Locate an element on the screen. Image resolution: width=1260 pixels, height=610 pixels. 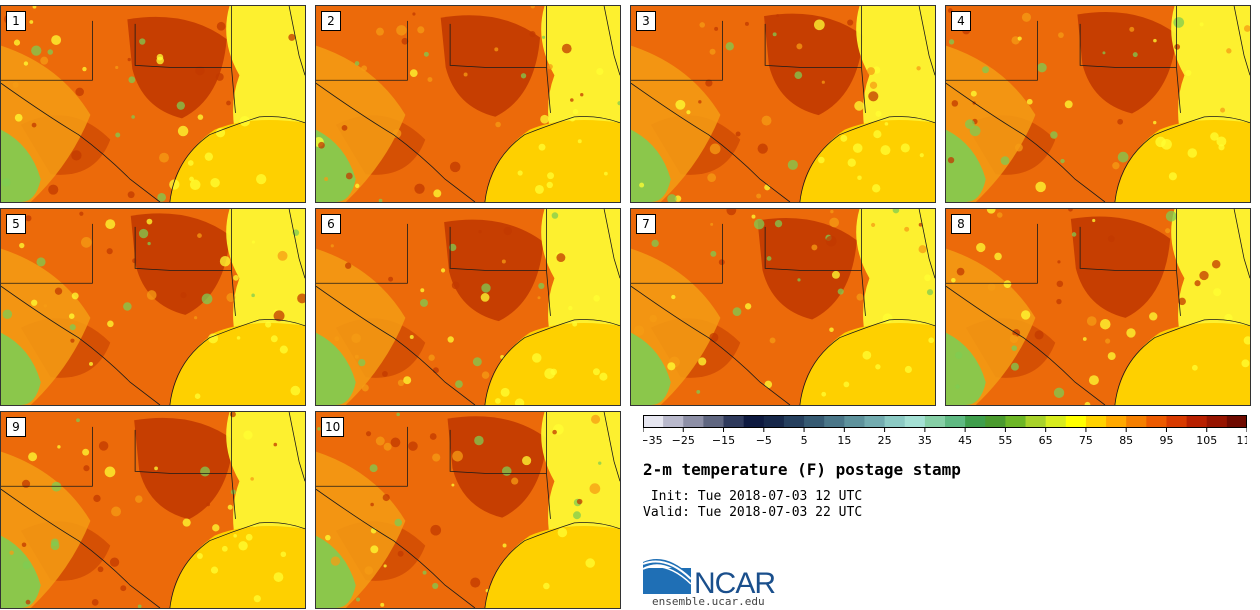
map-panel-3: 3 is located at coordinates (783, 104).